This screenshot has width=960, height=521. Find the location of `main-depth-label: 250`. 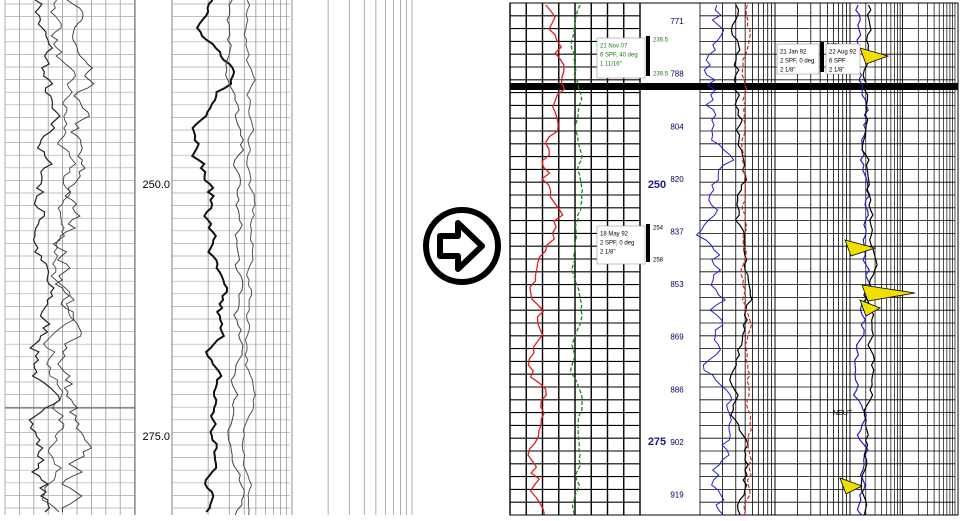

main-depth-label: 250 is located at coordinates (657, 185).